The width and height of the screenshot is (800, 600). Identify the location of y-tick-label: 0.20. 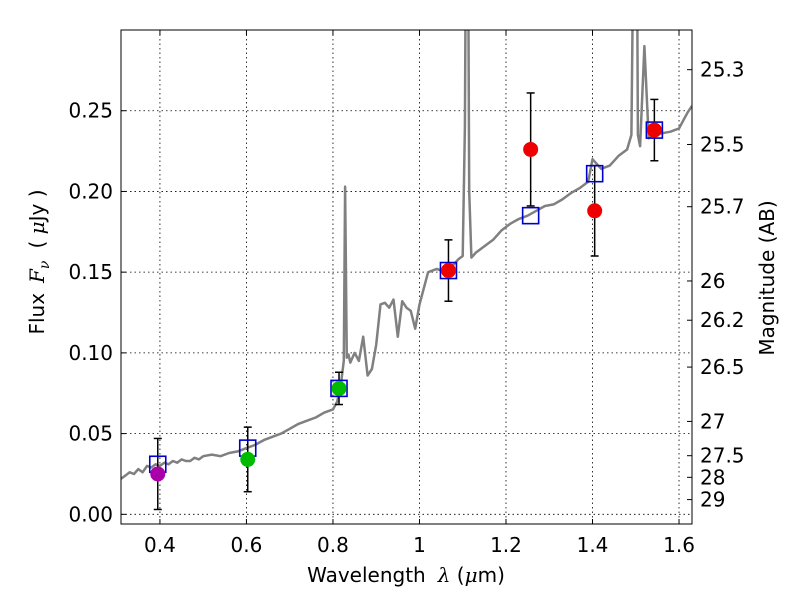
(90, 191).